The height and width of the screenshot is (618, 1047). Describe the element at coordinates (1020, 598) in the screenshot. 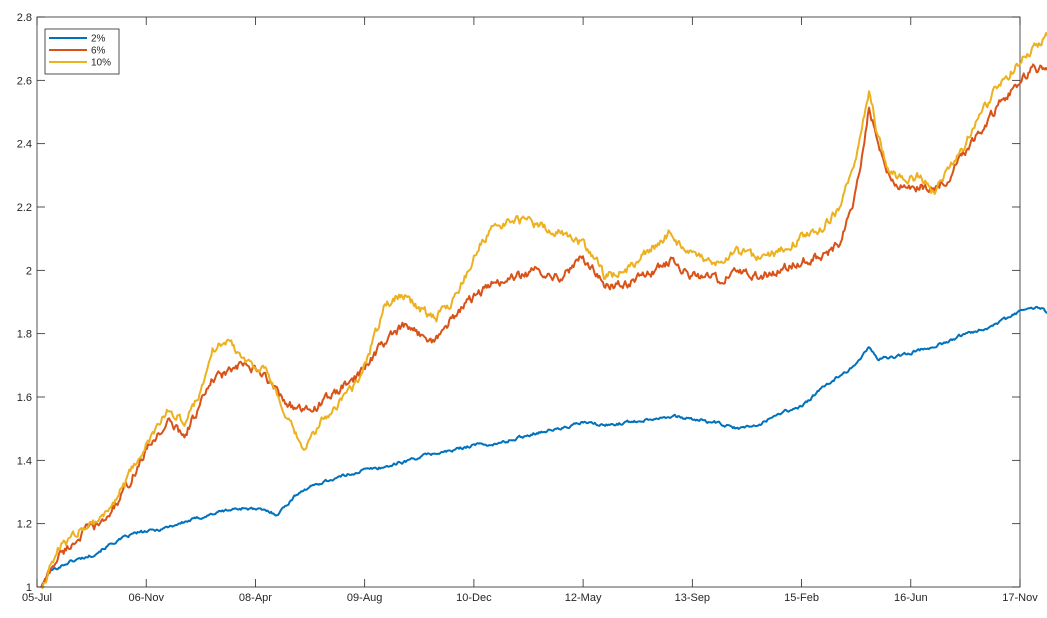

I see `x-tick-label: 17-Nov` at that location.